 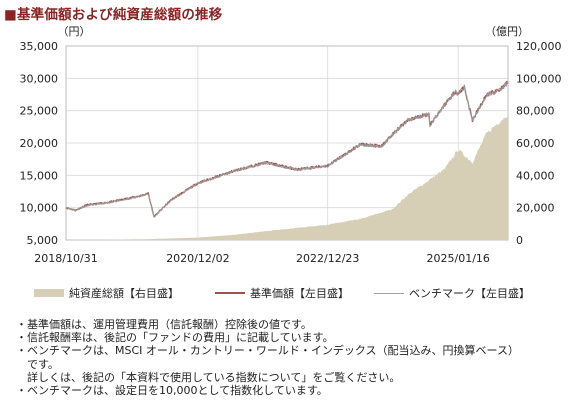 What do you see at coordinates (535, 175) in the screenshot?
I see `right-tick-label: 40,000` at bounding box center [535, 175].